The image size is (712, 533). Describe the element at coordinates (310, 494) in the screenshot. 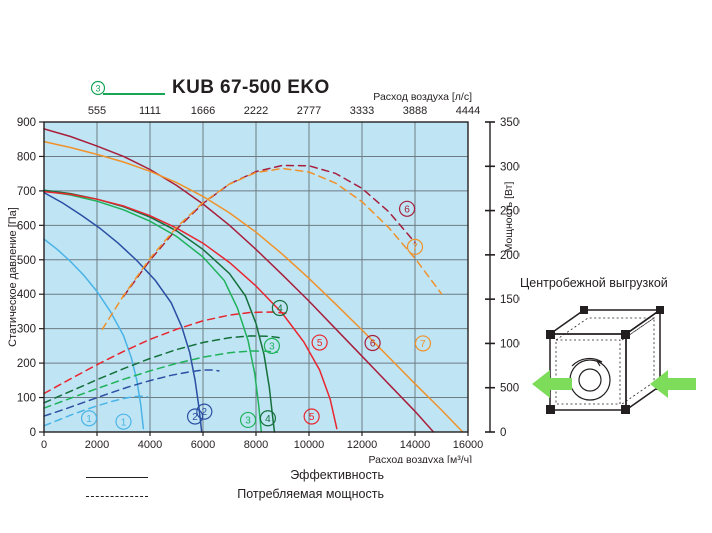

I see `legend-label-power: Потребляемая мощность` at that location.